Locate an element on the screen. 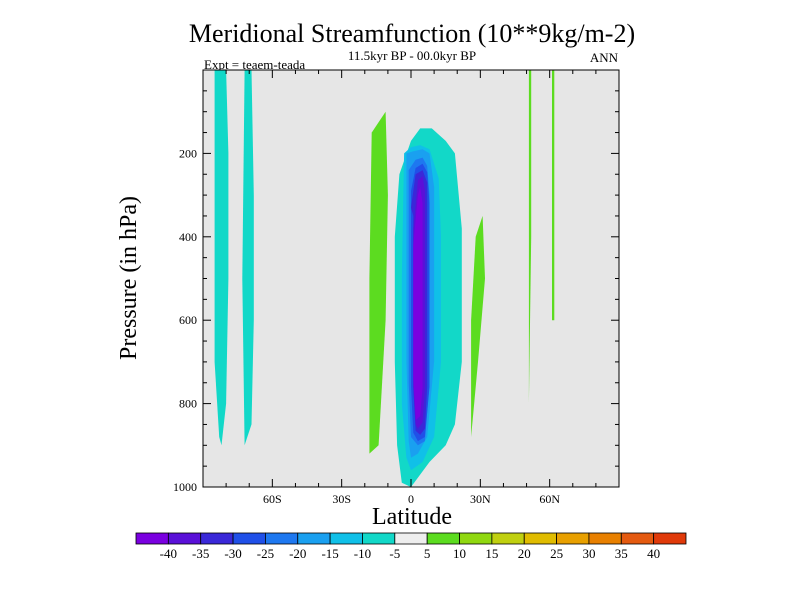  y-tick-label: 600 is located at coordinates (188, 320).